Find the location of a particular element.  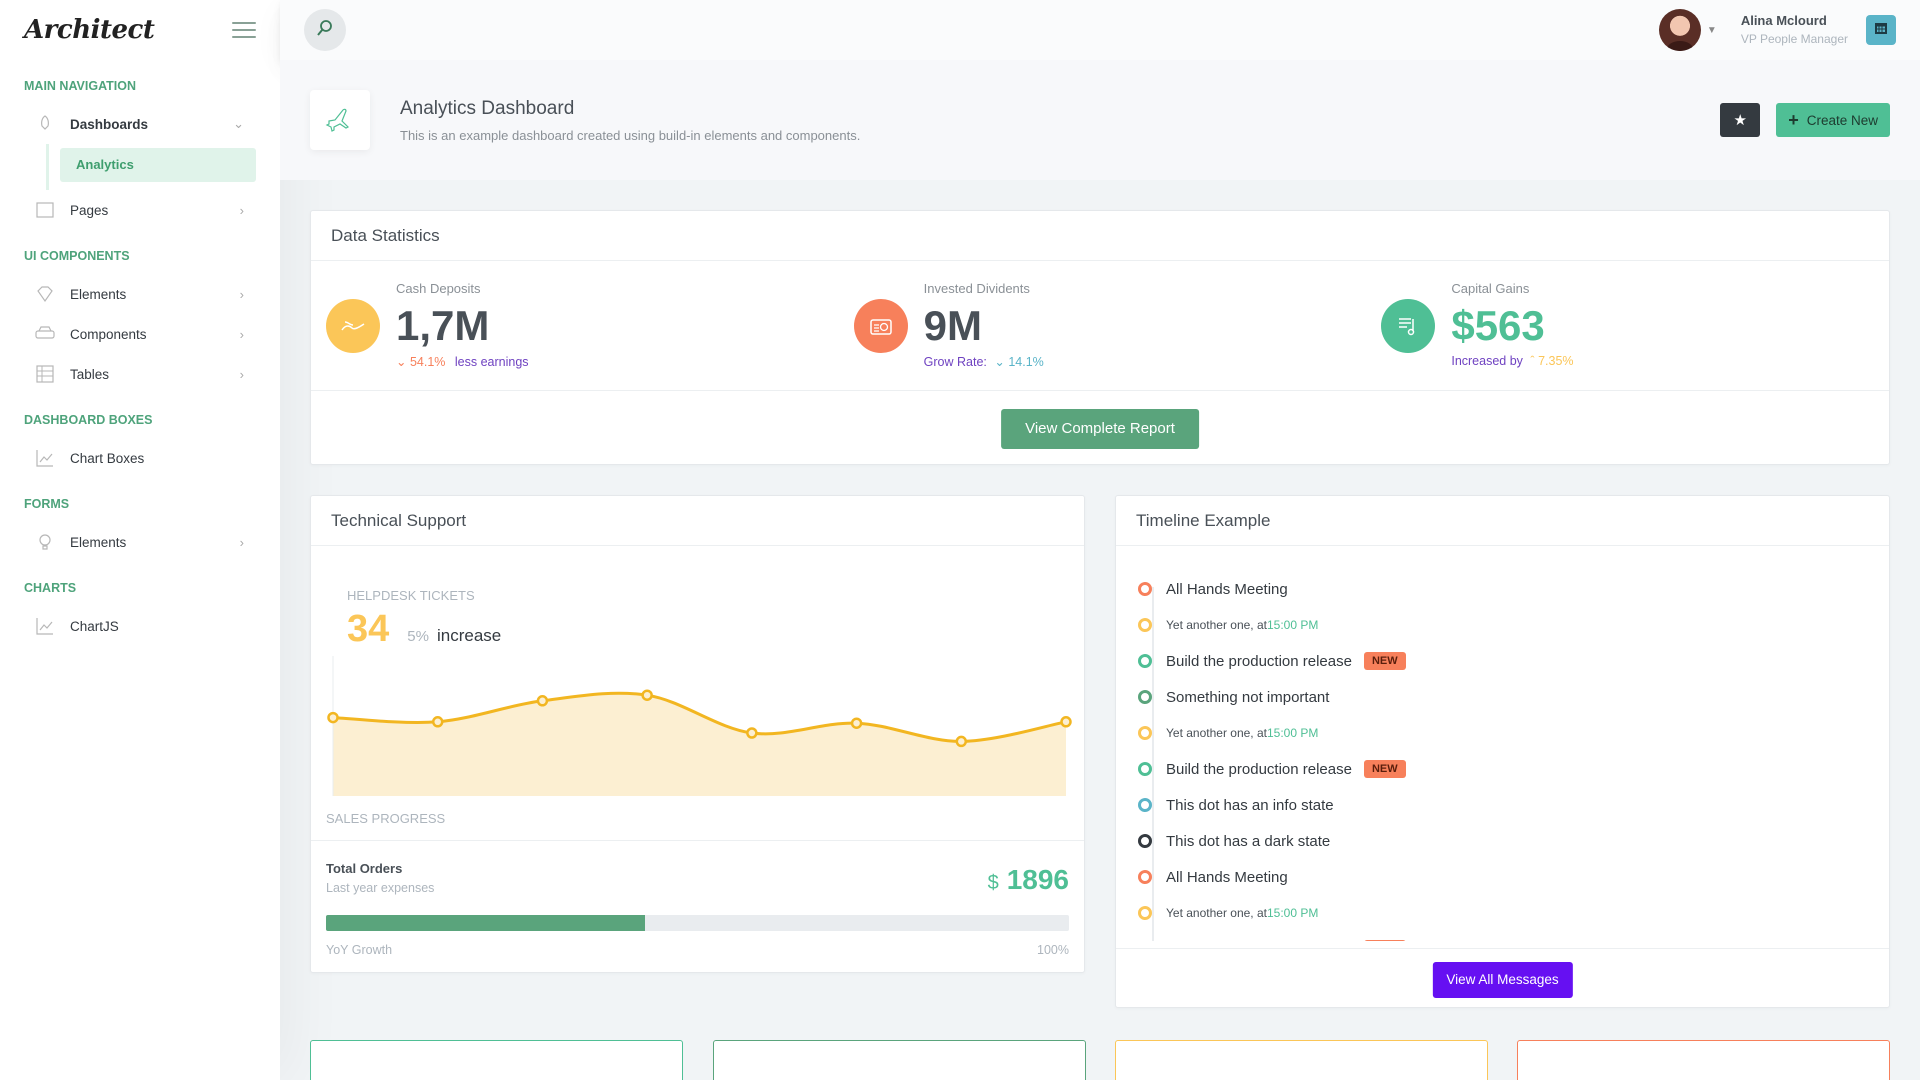

chart-area-fill is located at coordinates (699, 744).